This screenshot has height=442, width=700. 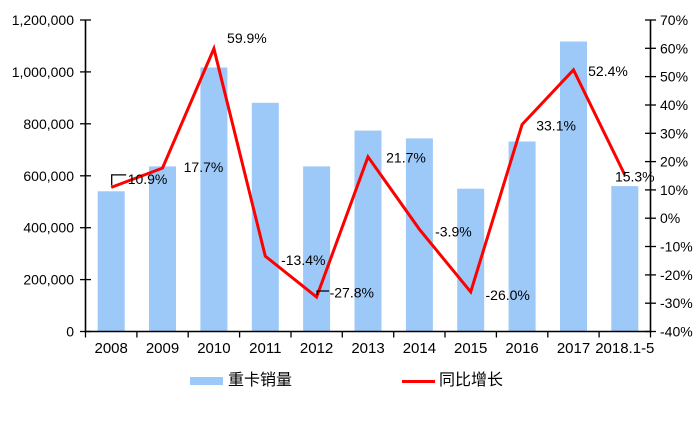 I want to click on point-label-2015: -26.0%, so click(x=508, y=295).